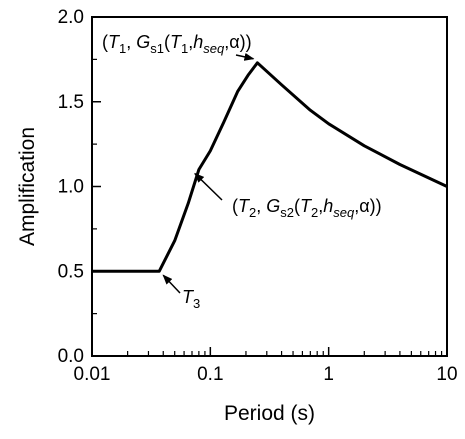 This screenshot has height=439, width=465. Describe the element at coordinates (446, 374) in the screenshot. I see `x-tick-label: 10` at that location.